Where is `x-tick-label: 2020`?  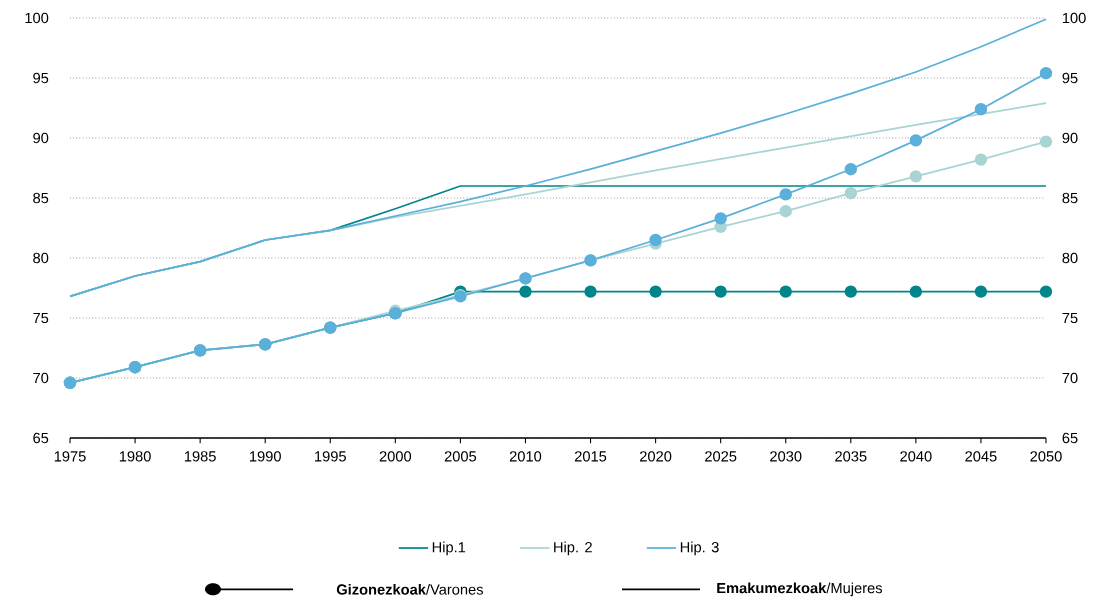
x-tick-label: 2020 is located at coordinates (656, 456).